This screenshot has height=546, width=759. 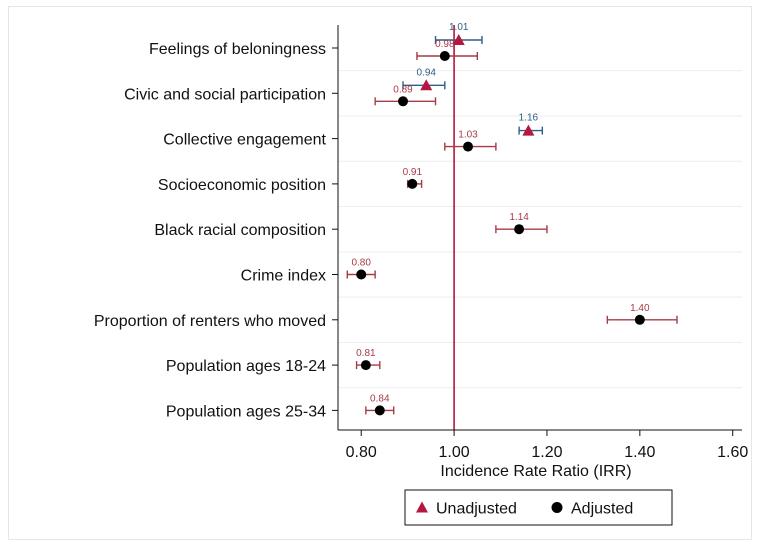 I want to click on x-tick-label: 1.60, so click(x=732, y=452).